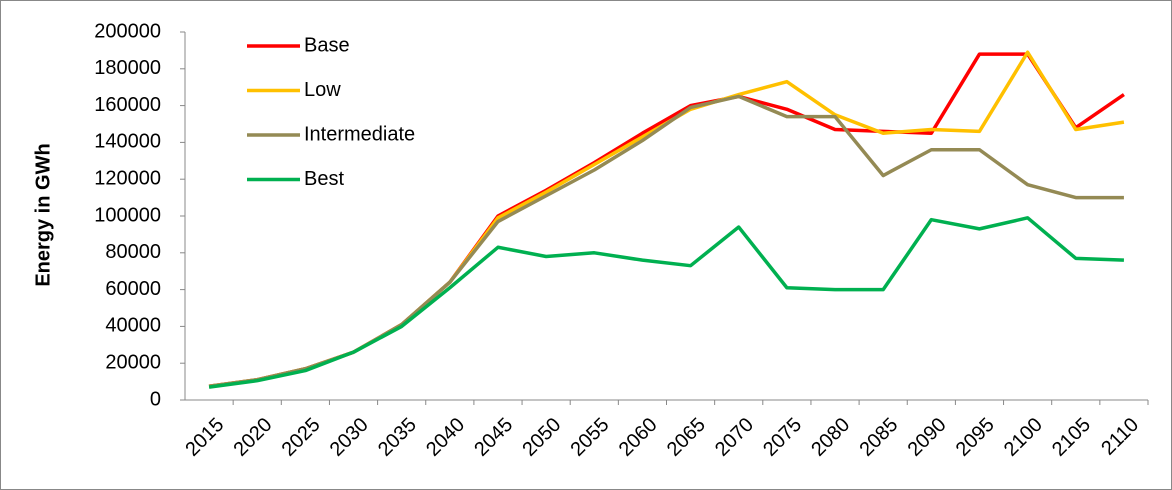 Image resolution: width=1172 pixels, height=490 pixels. What do you see at coordinates (133, 252) in the screenshot?
I see `y-tick-label: 80000` at bounding box center [133, 252].